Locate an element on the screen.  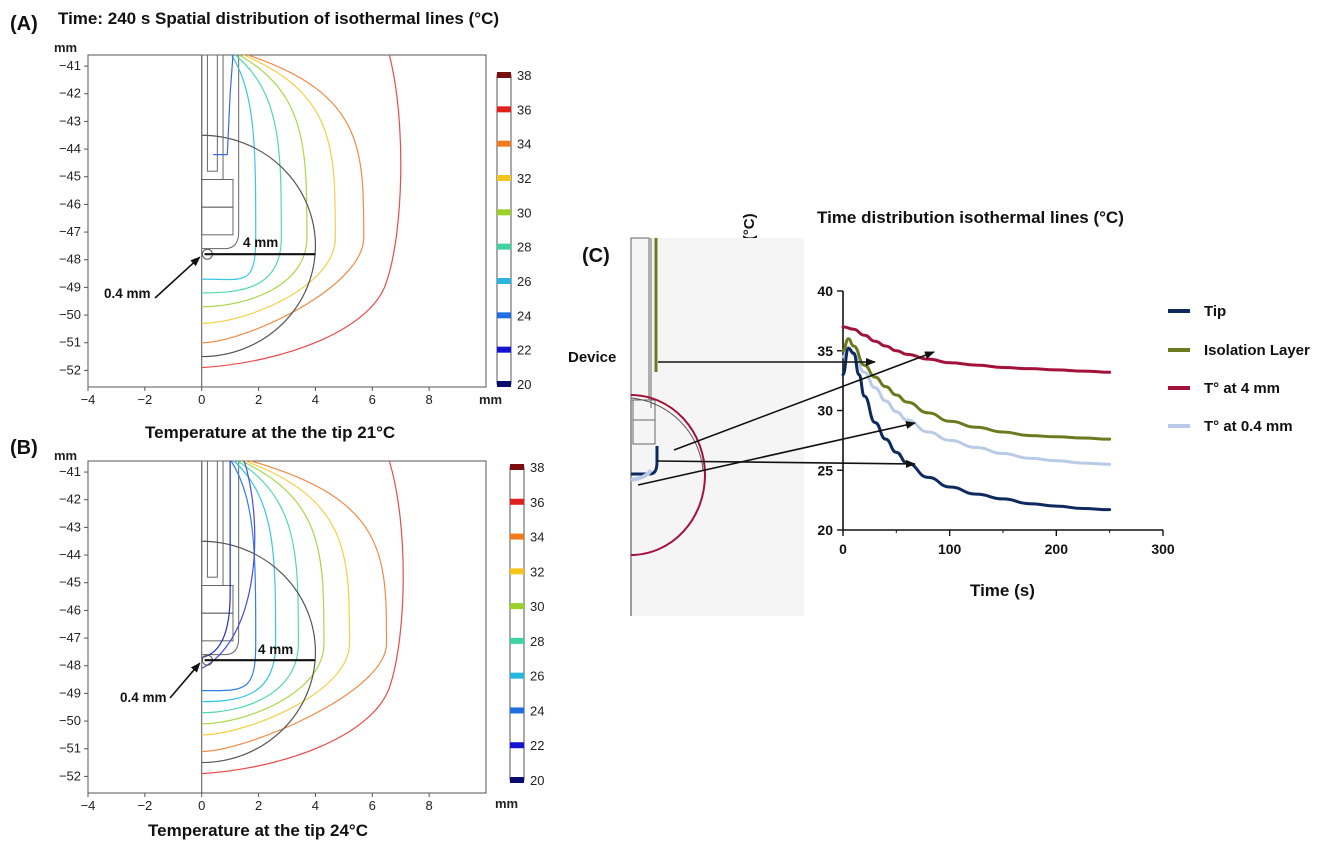
panel-c-line-chart: 20 25 30 35 40 0 100 200 300 is located at coordinates (995, 420).